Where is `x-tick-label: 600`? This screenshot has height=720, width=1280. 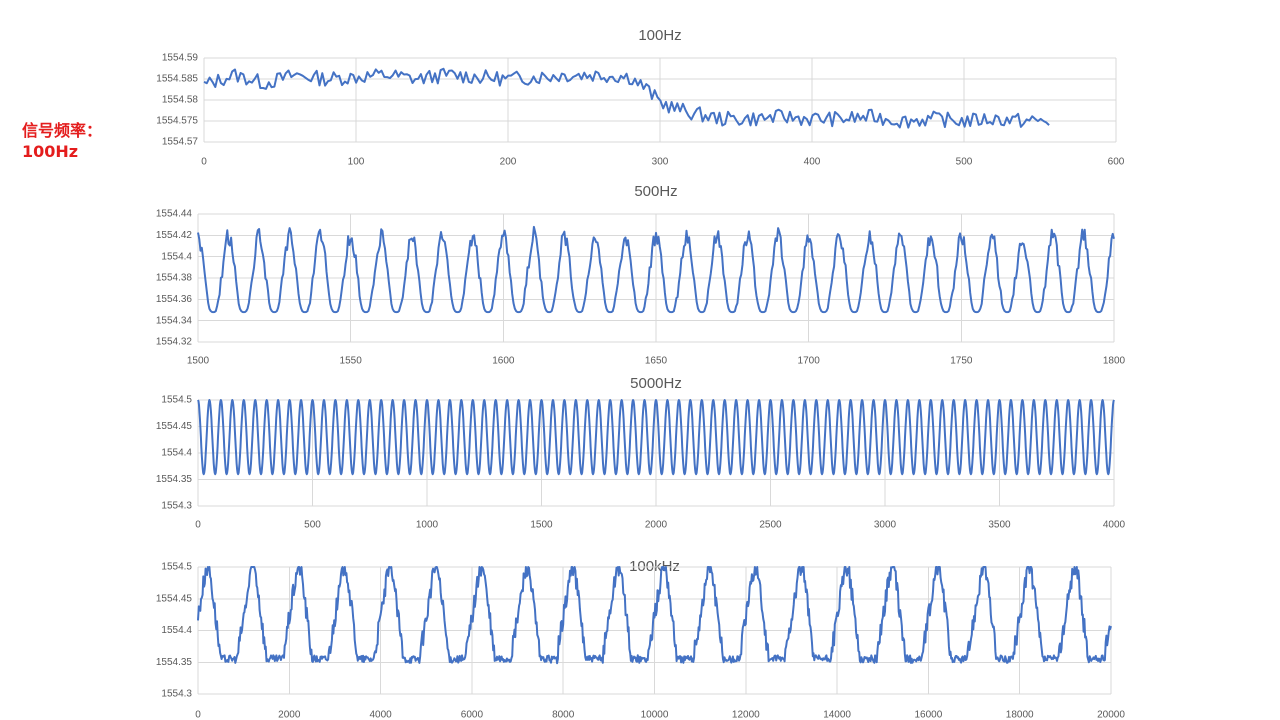
x-tick-label: 600 is located at coordinates (1116, 162).